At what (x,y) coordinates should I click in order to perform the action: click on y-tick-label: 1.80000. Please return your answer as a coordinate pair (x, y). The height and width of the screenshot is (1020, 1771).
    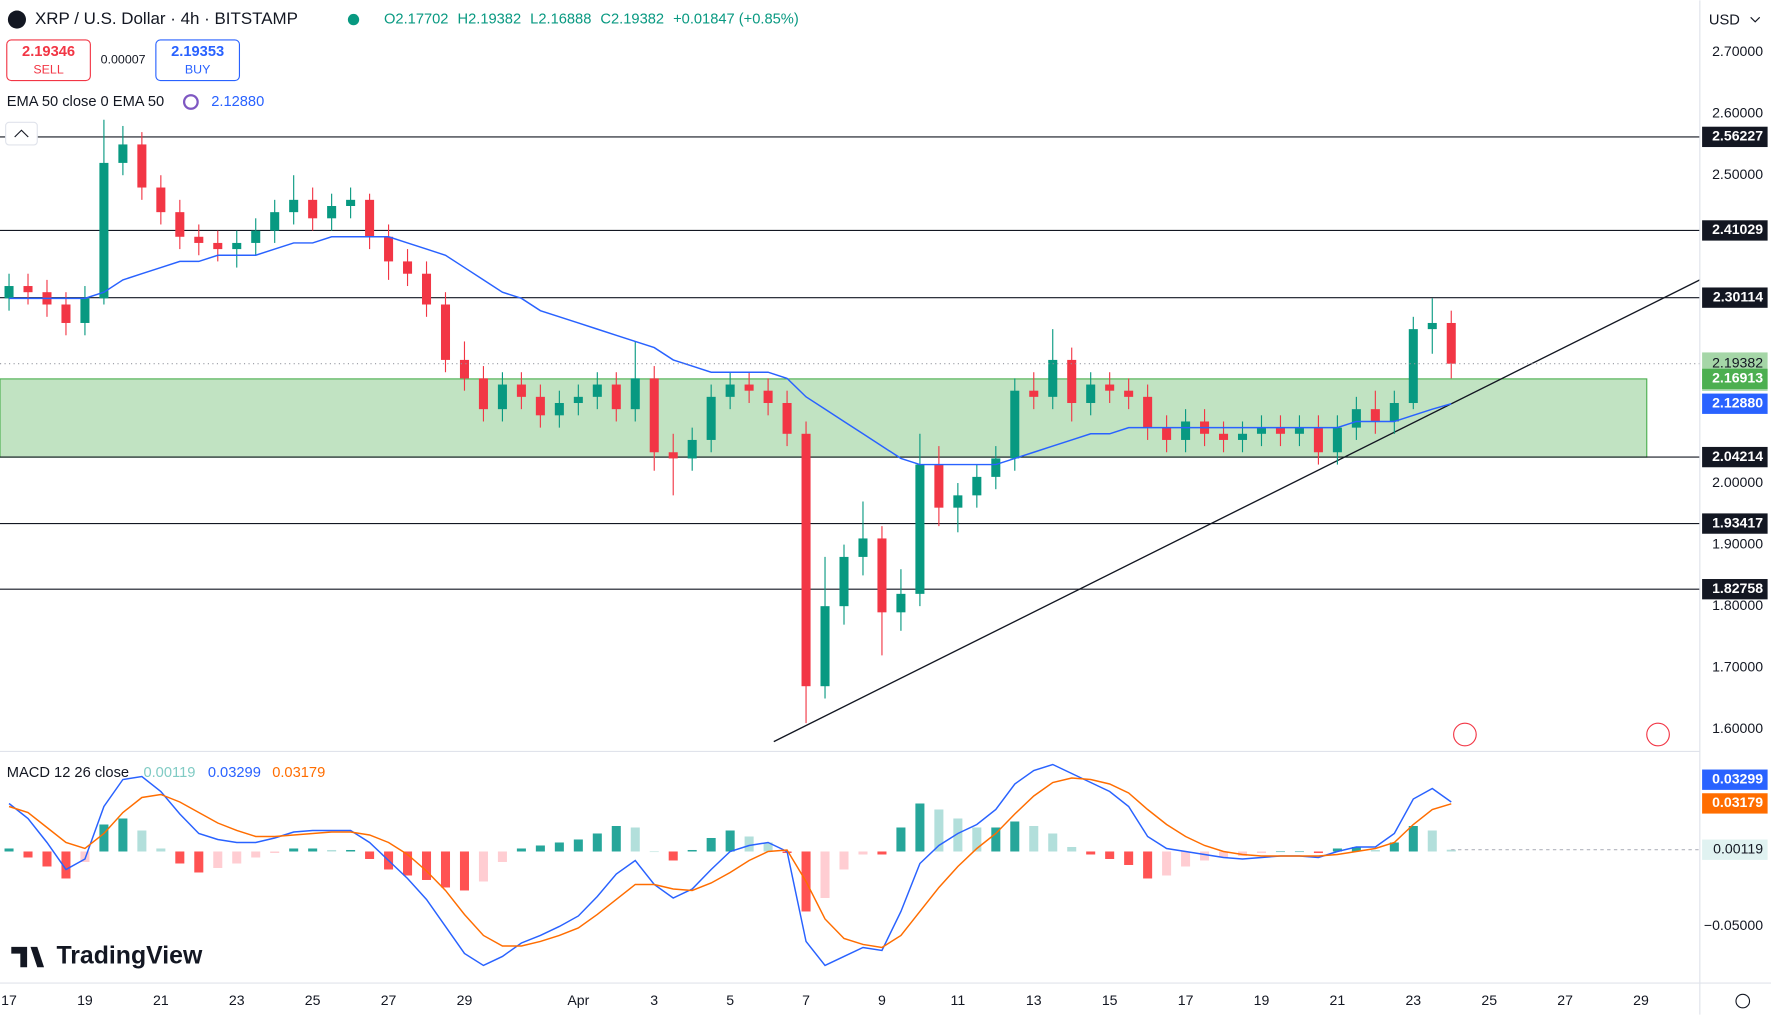
    Looking at the image, I should click on (1737, 605).